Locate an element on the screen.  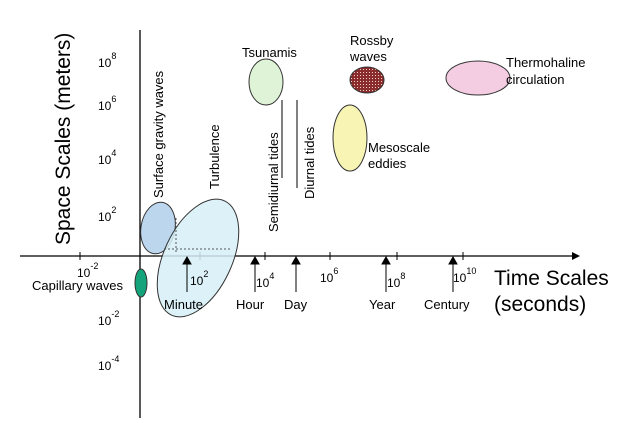
y-tick-label: 10⁻⁴ is located at coordinates (108, 363).